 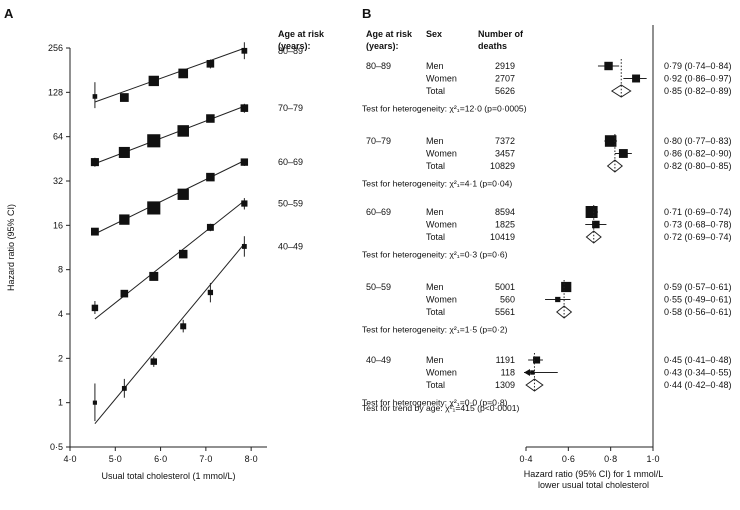 I want to click on group-age-label: 60–69, so click(x=378, y=212).